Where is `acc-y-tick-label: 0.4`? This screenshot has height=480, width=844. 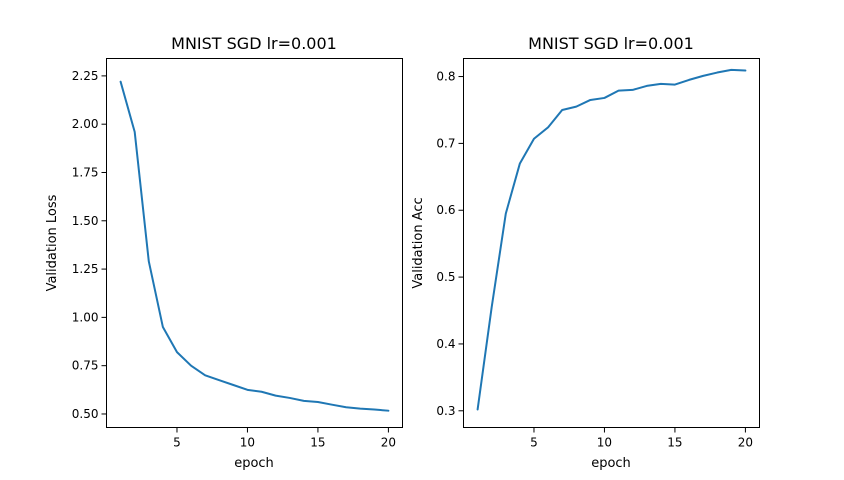
acc-y-tick-label: 0.4 is located at coordinates (445, 344).